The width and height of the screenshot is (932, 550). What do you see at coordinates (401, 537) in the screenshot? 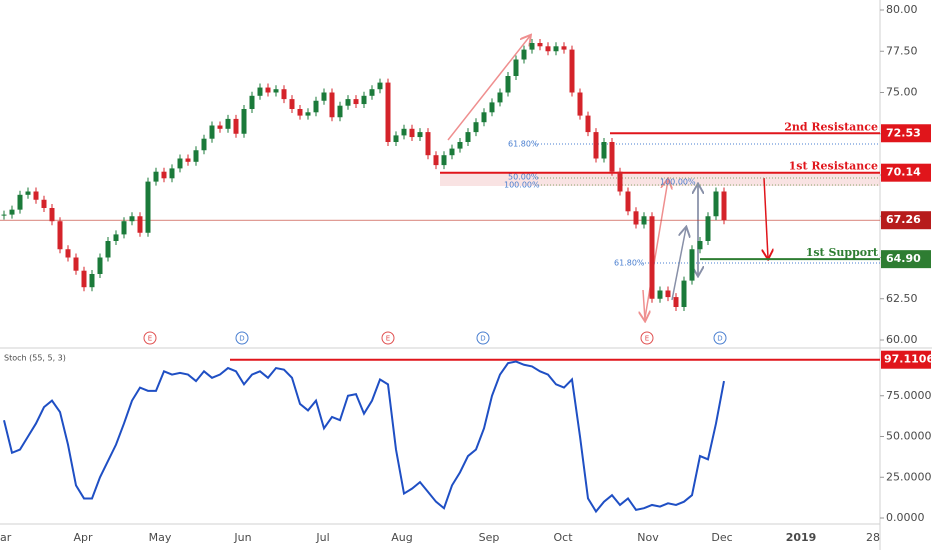
I see `x-tick-label: Aug` at bounding box center [401, 537].